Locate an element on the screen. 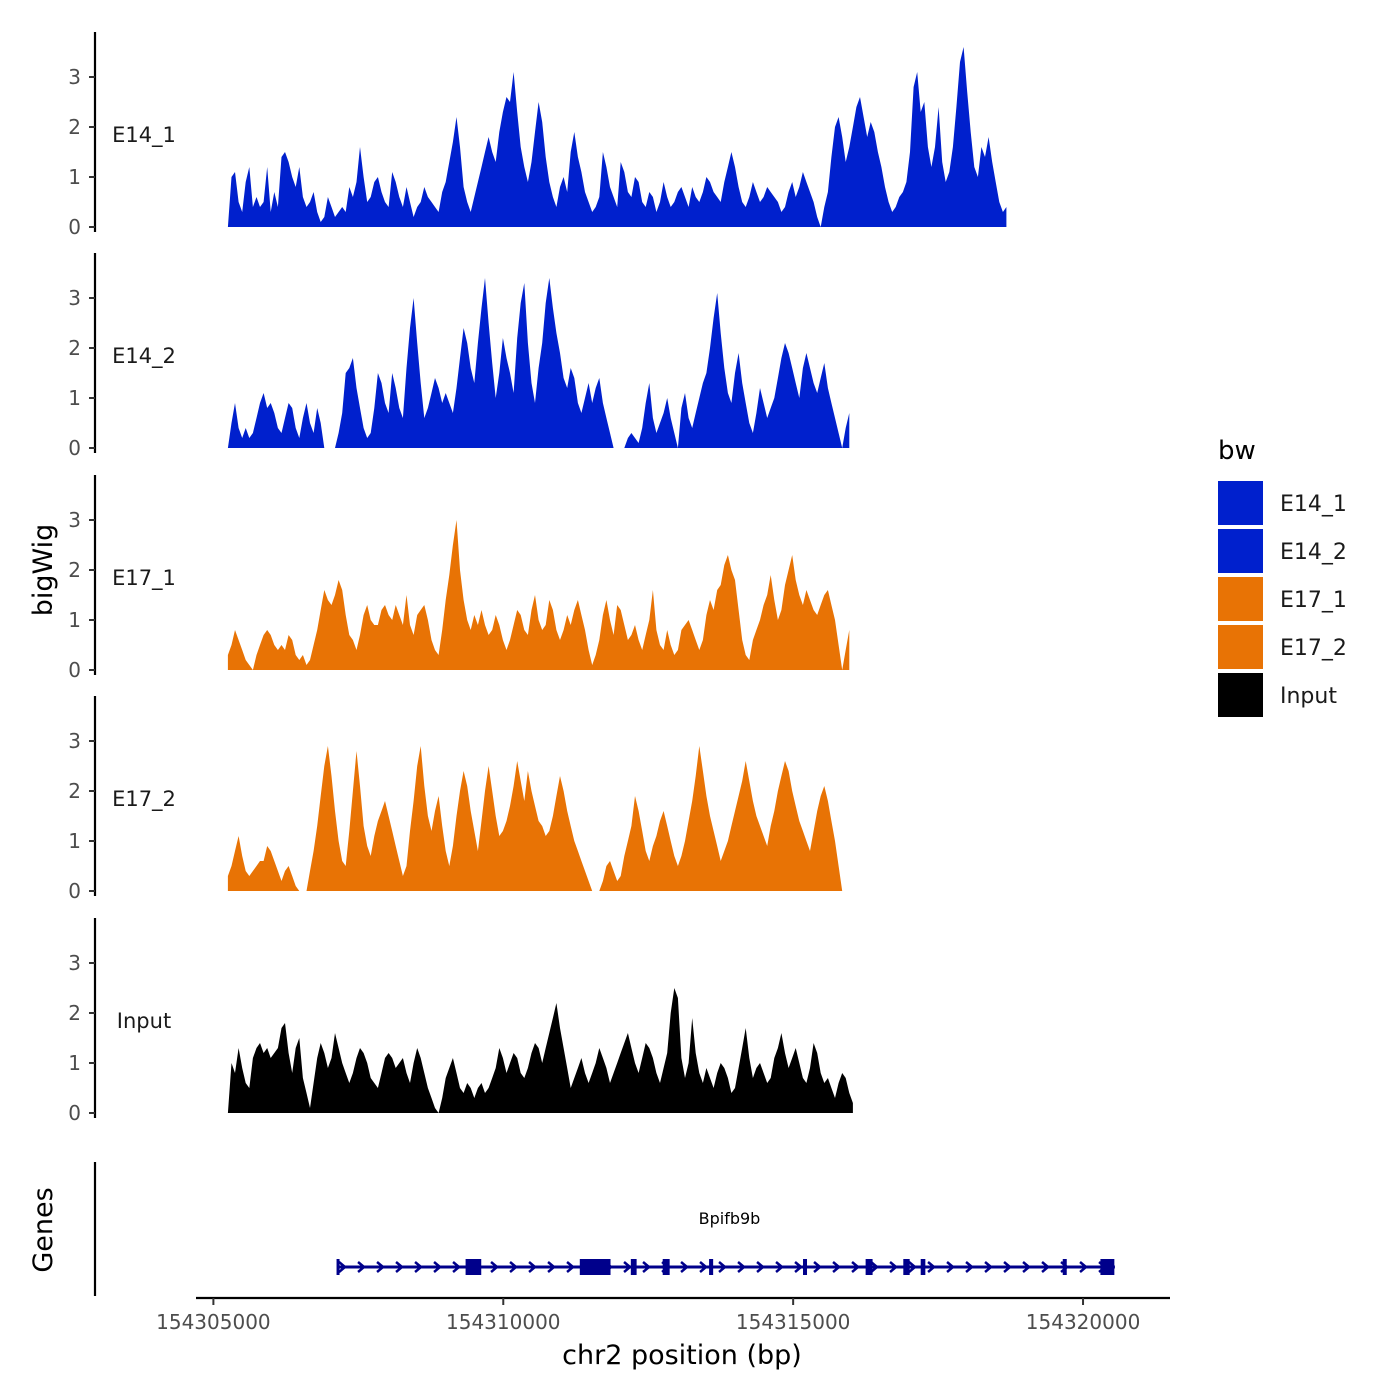 The width and height of the screenshot is (1400, 1400). track-label: Input is located at coordinates (144, 1021).